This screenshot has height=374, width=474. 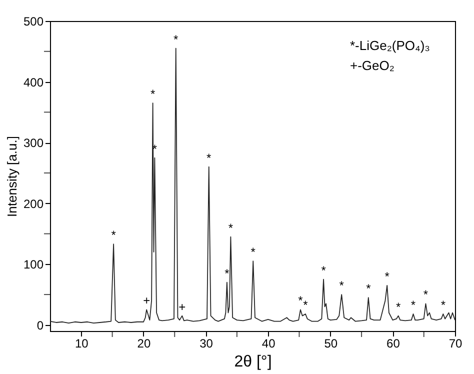 I want to click on y-tick-label: 500, so click(x=33, y=21).